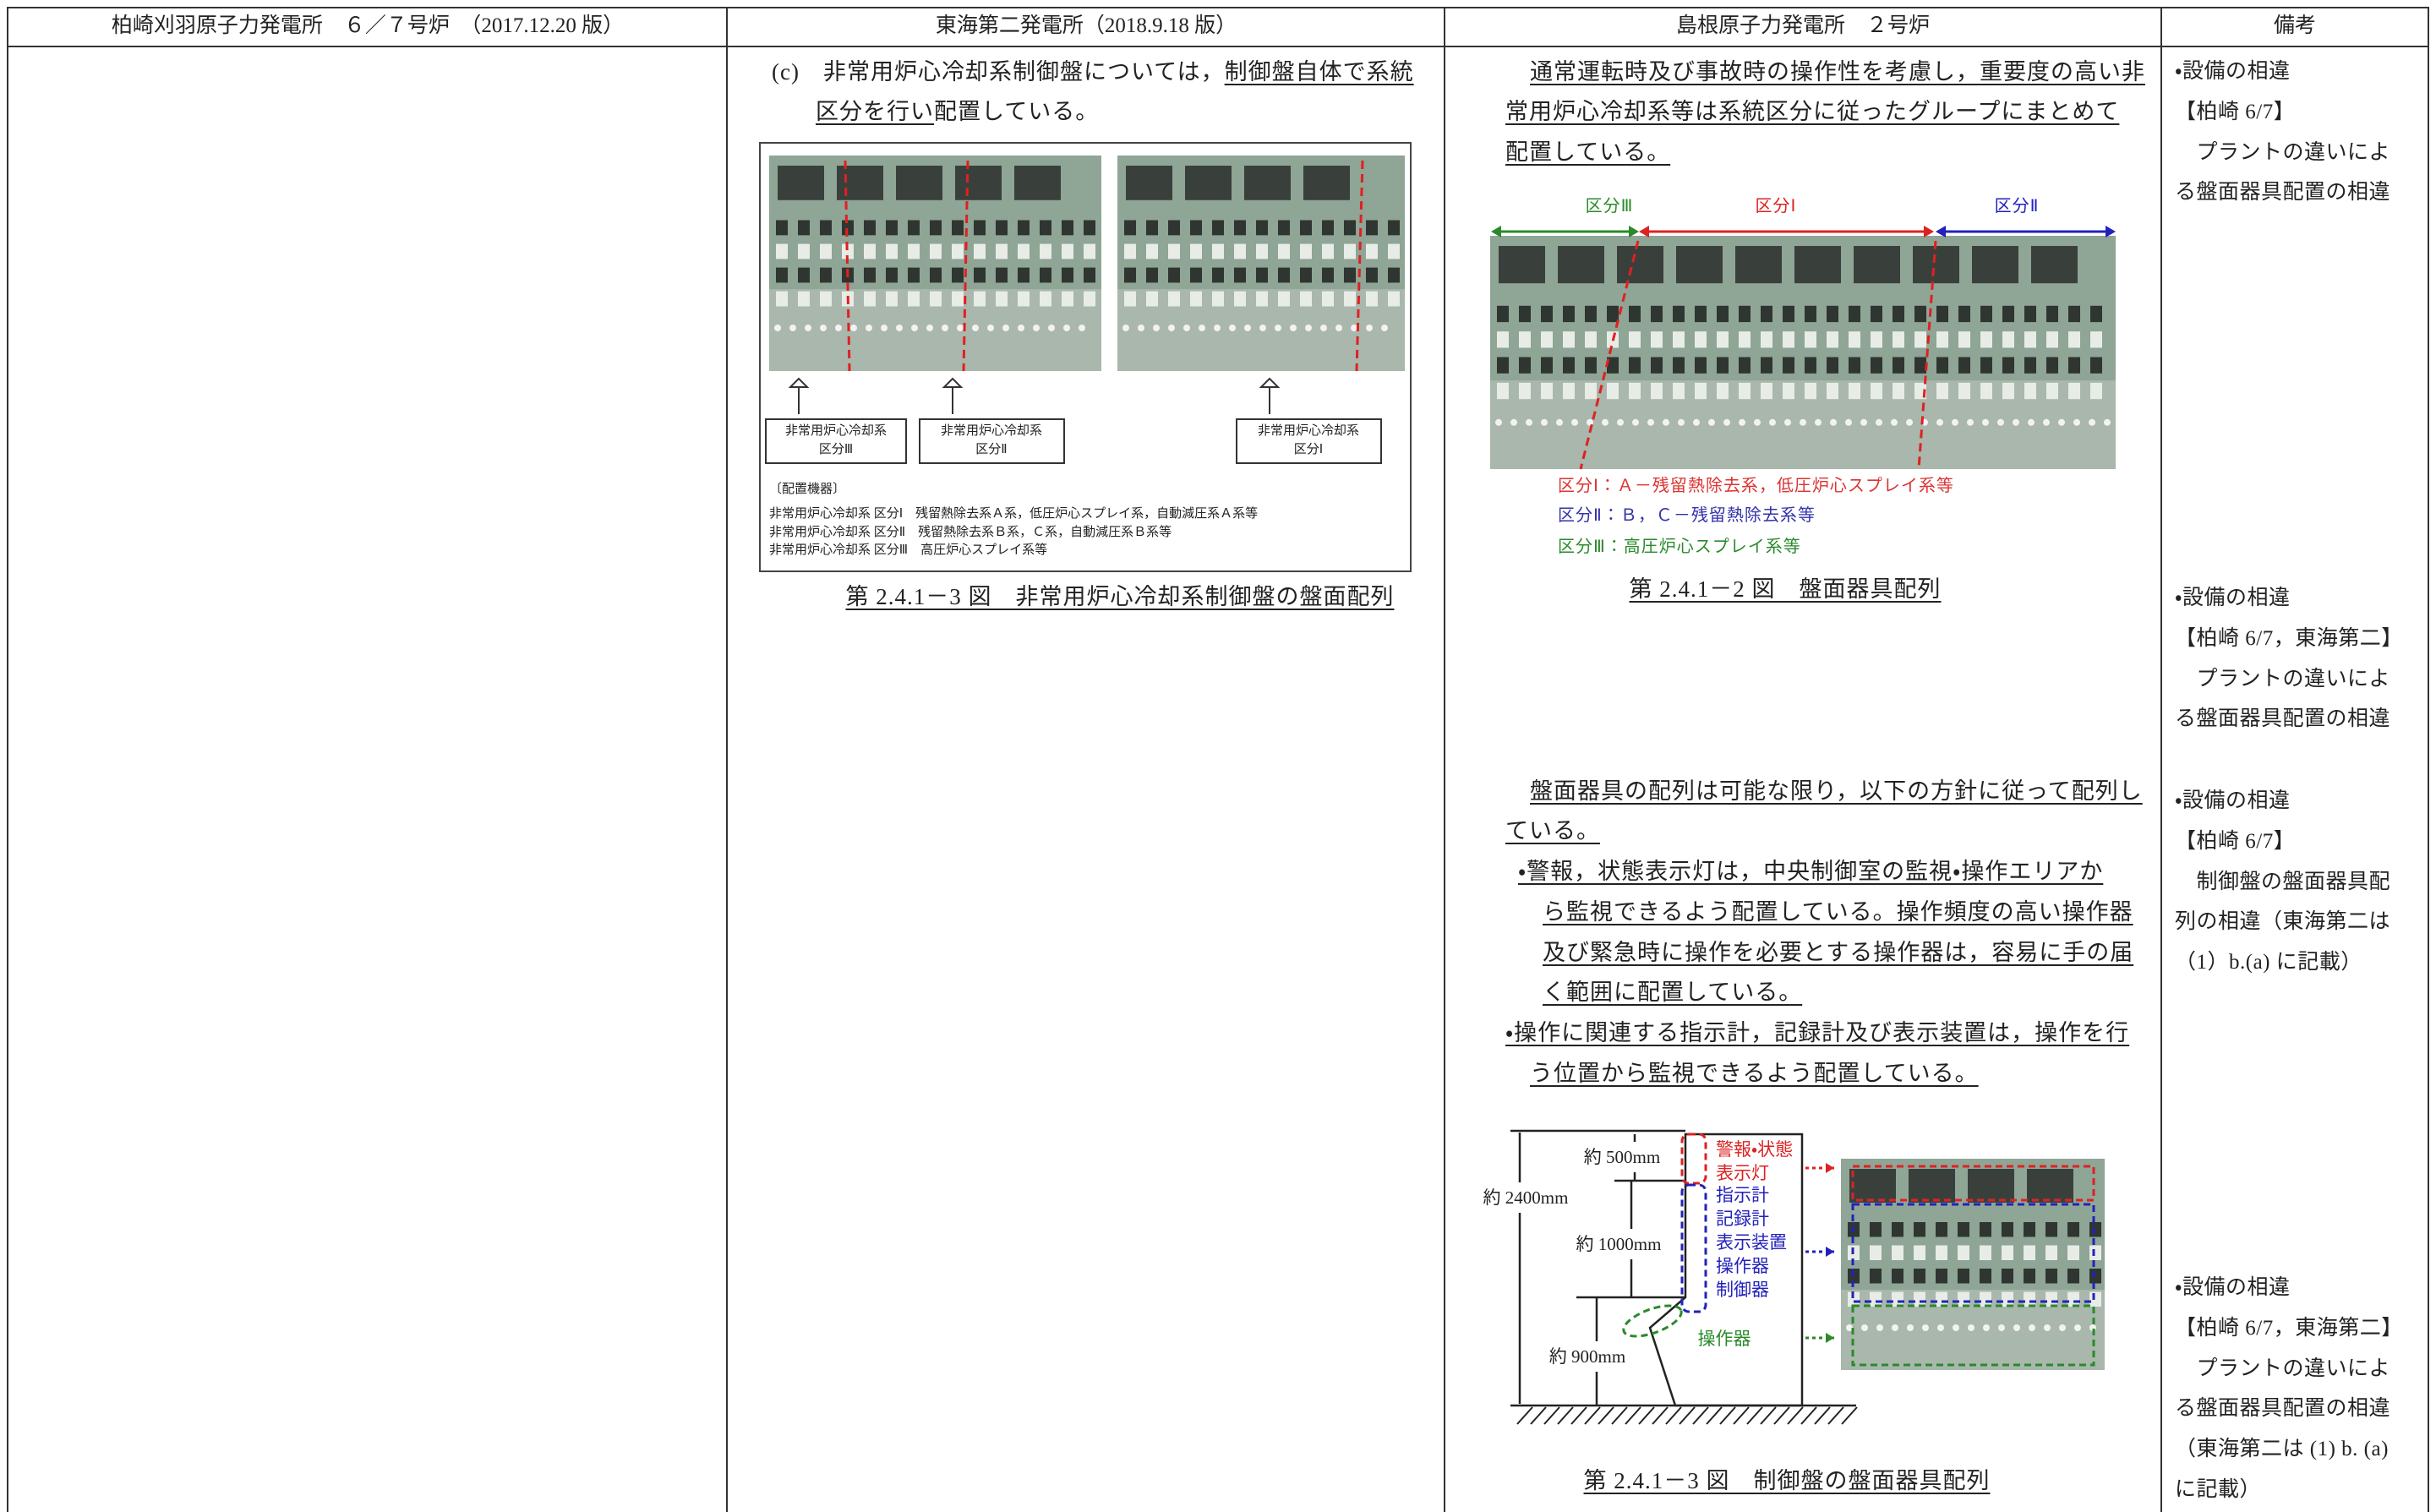 This screenshot has width=2436, height=1512. I want to click on remark-line: 【柏崎 6/7，東海第二】, so click(2289, 1328).